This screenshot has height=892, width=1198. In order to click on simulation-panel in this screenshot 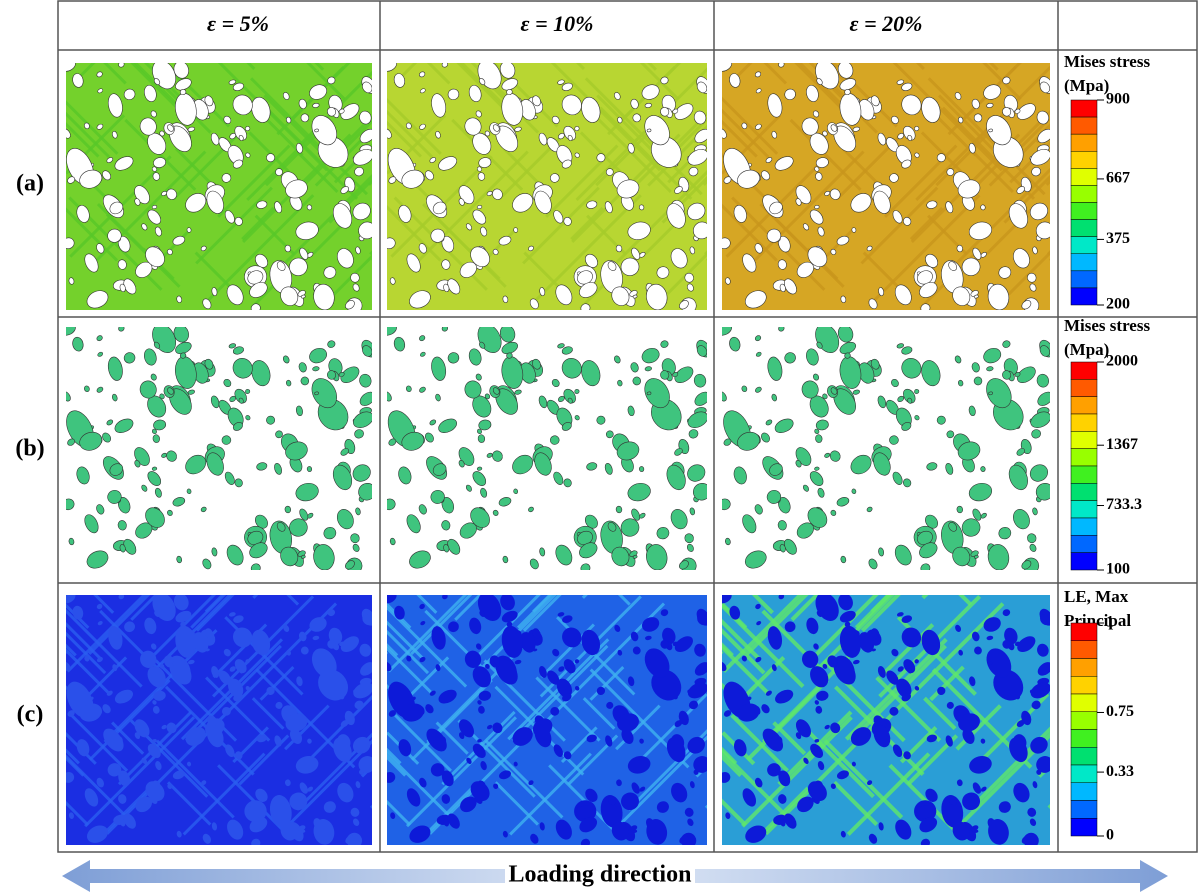, I will do `click(886, 720)`.